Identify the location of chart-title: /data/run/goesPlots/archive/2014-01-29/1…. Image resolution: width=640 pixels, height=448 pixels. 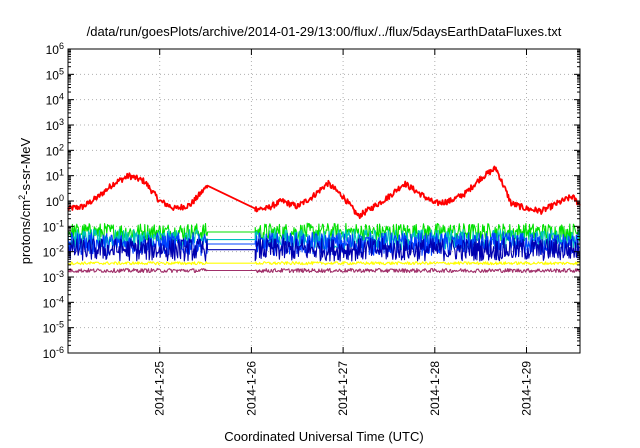
(324, 31).